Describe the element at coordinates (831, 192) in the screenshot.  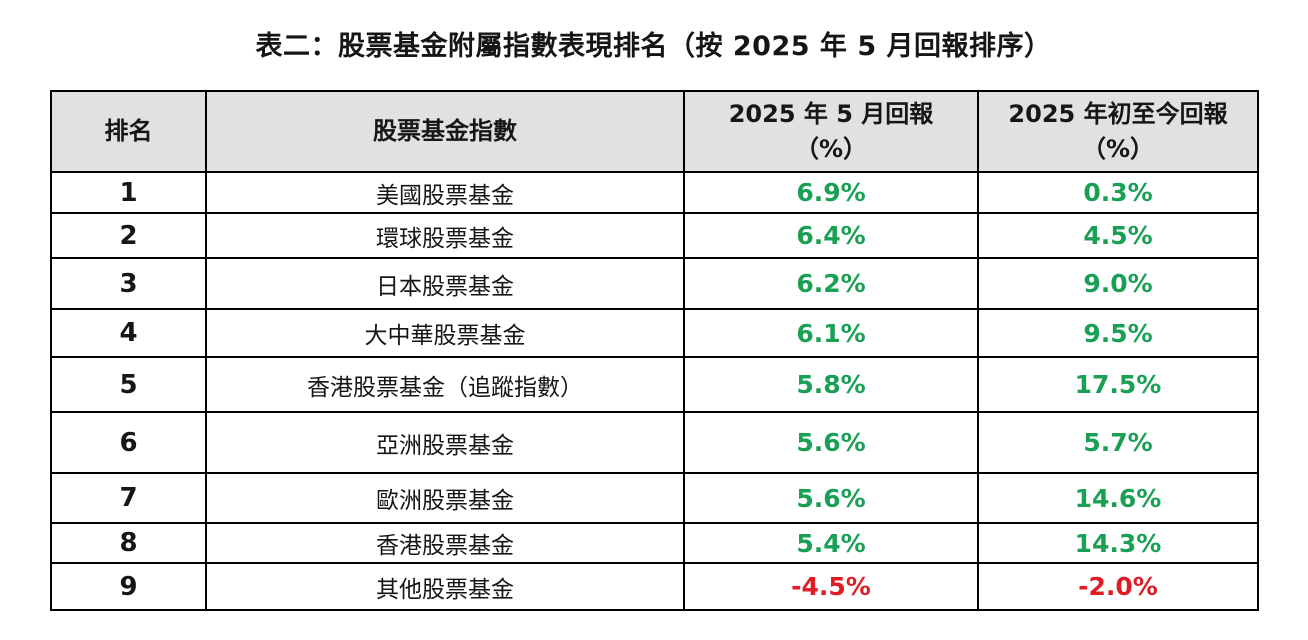
I see `may-return-cell: 6.9%` at that location.